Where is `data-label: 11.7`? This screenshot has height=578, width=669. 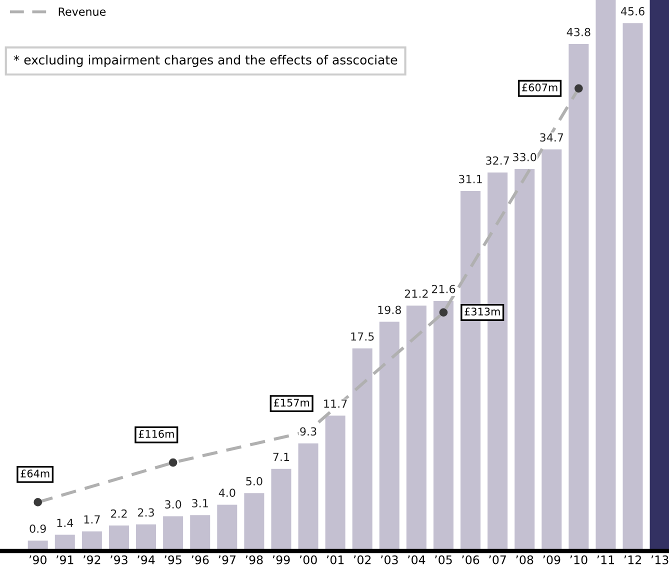 data-label: 11.7 is located at coordinates (335, 404).